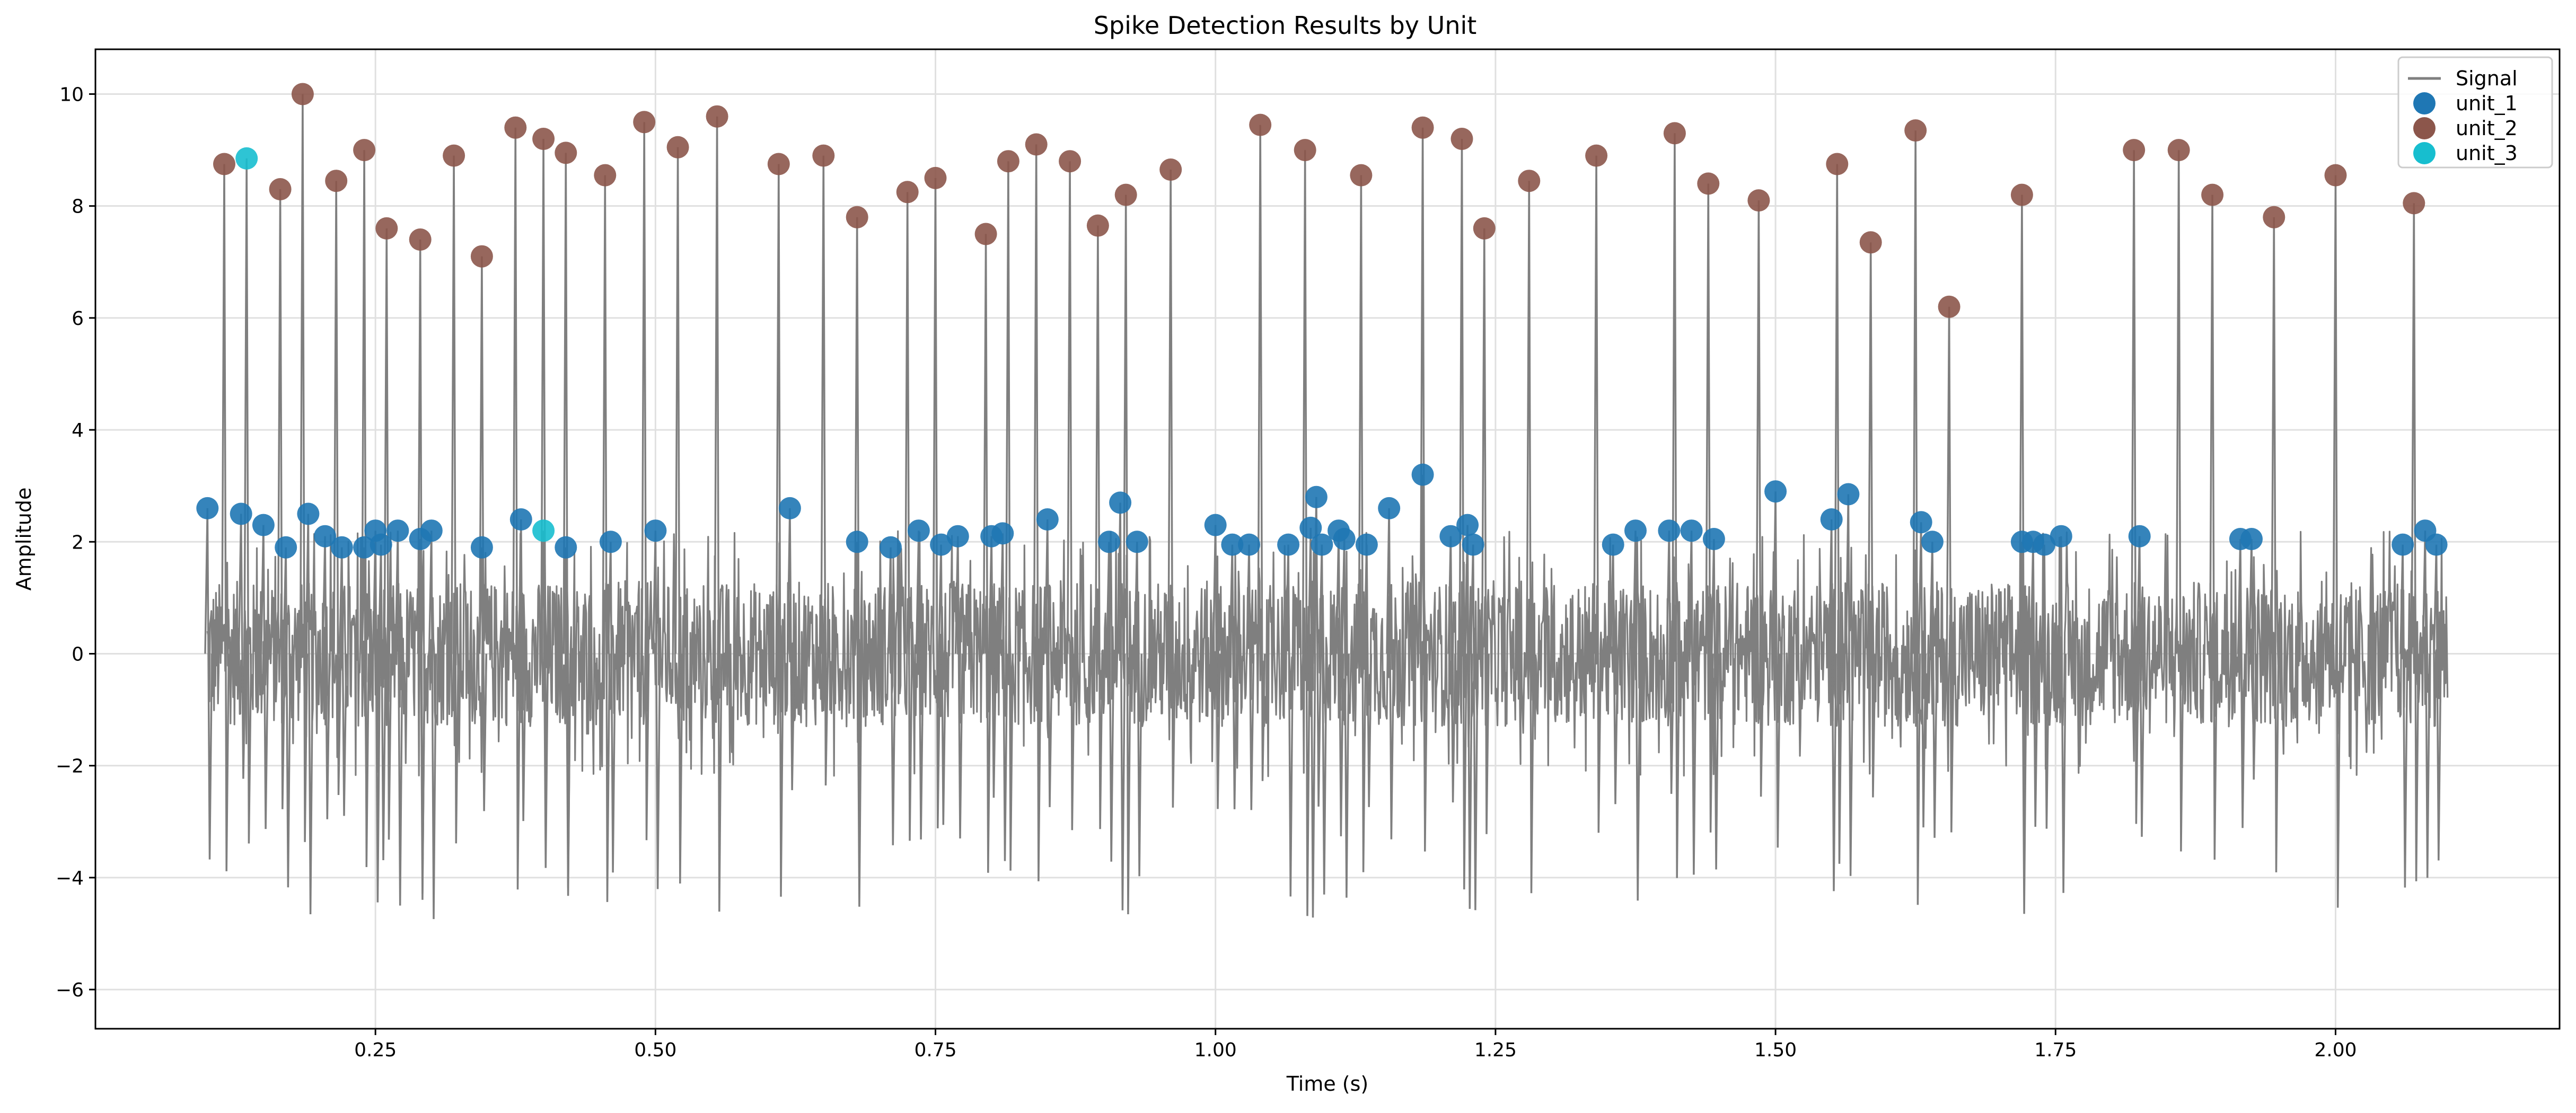  I want to click on x-tick-label: 0.25, so click(375, 1050).